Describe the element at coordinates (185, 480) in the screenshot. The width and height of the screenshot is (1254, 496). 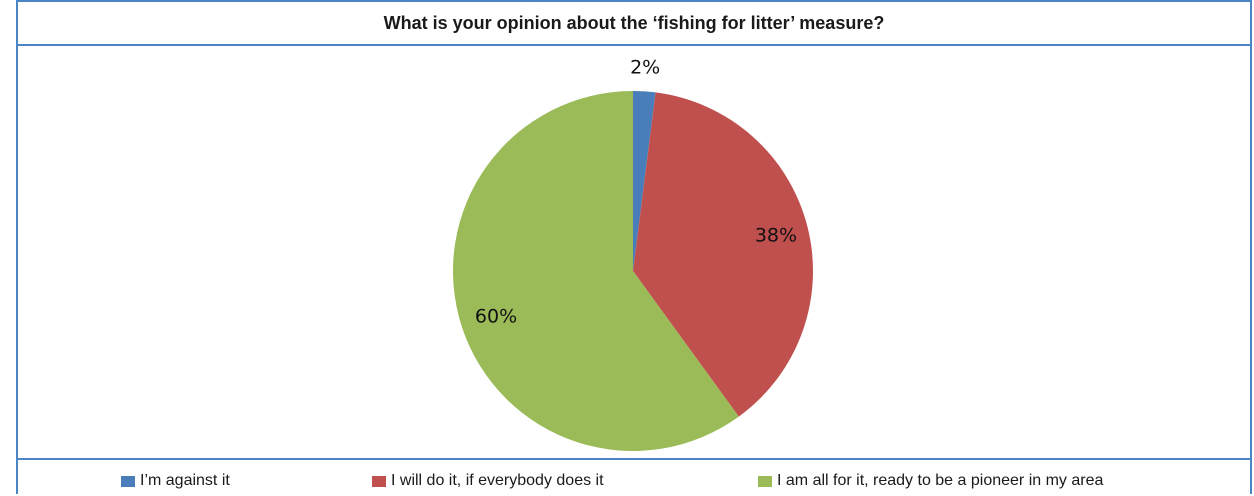
I see `legend-label-against: I’m against it` at that location.